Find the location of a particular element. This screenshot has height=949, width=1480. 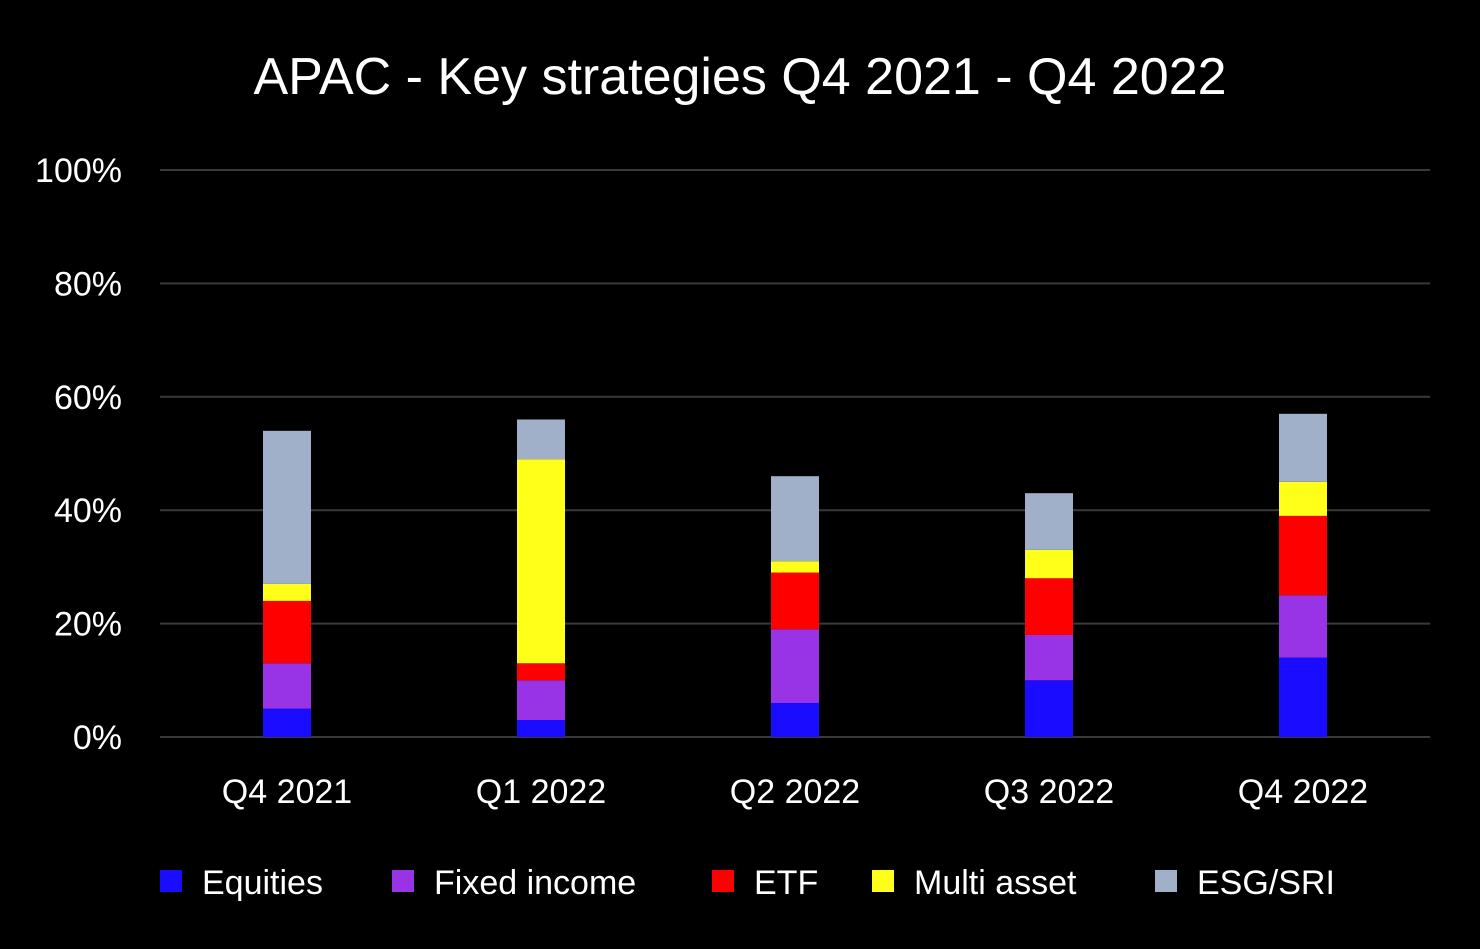

y-tick-label: 80% is located at coordinates (88, 284).